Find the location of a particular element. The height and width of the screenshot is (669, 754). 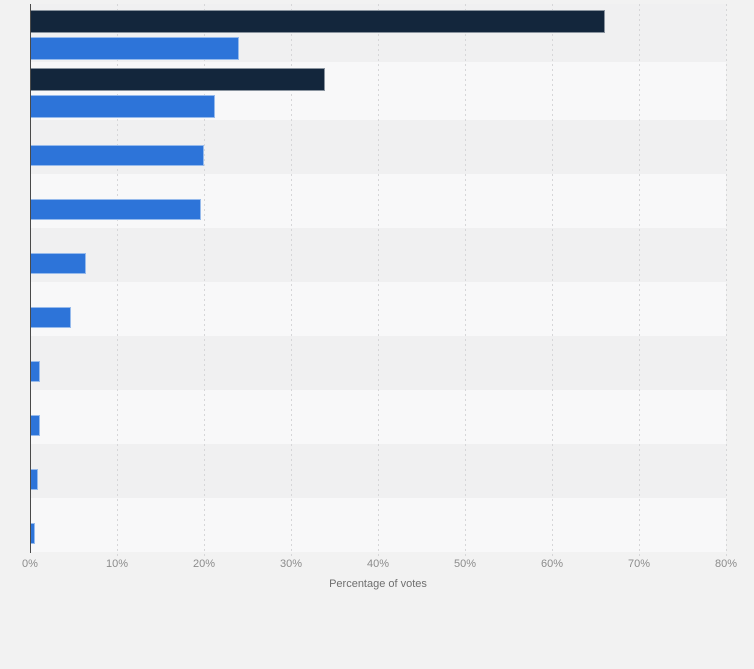

x-axis-tick-label: 30% is located at coordinates (291, 564).